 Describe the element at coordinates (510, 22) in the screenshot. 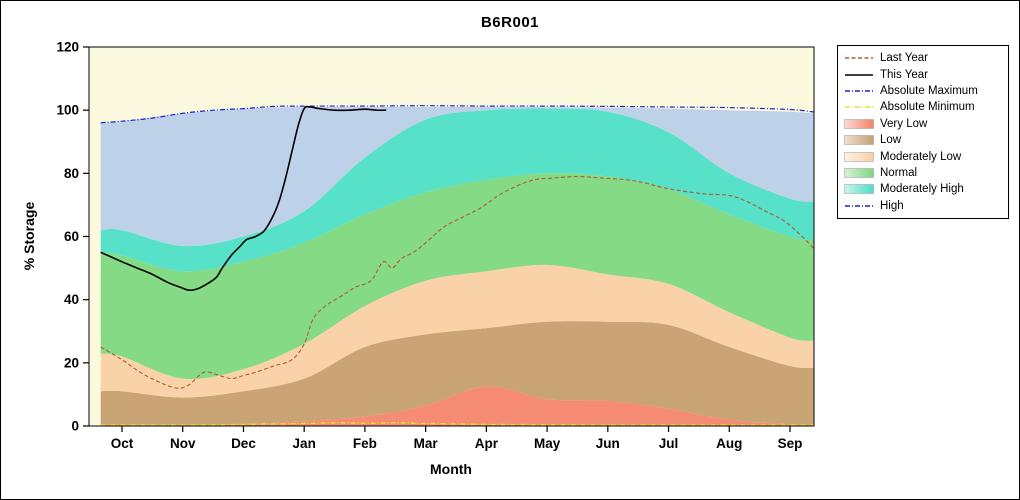

I see `chart-title: B6R001` at that location.